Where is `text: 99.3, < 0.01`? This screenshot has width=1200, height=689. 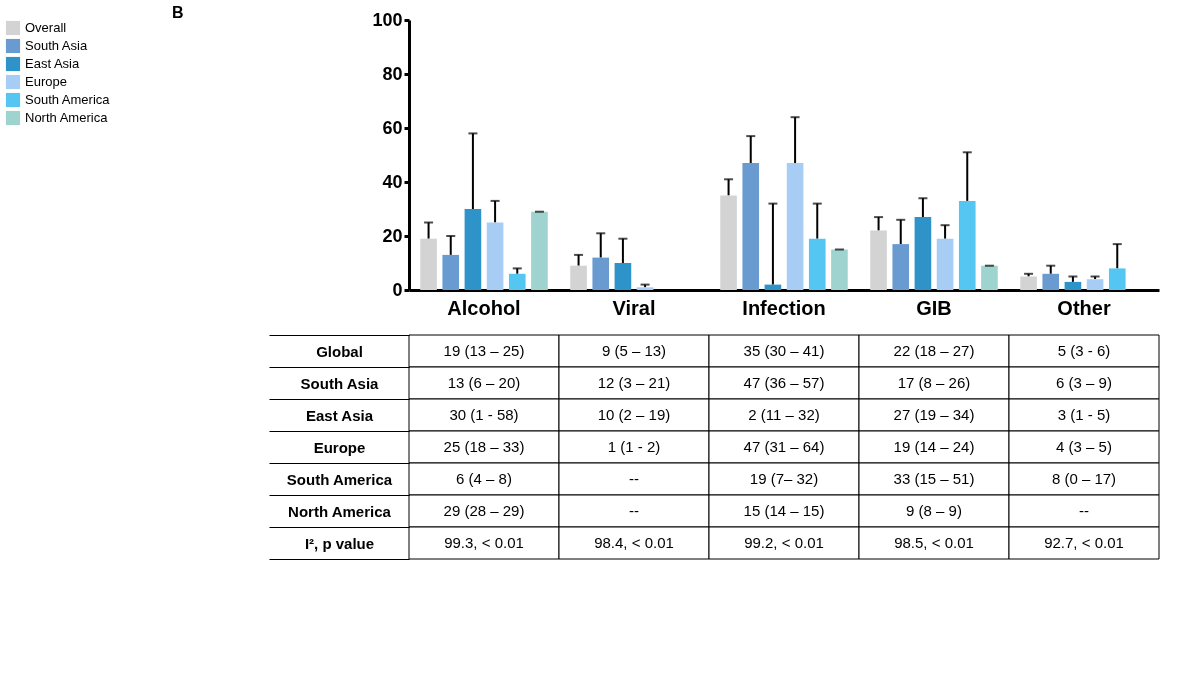 text: 99.3, < 0.01 is located at coordinates (484, 542).